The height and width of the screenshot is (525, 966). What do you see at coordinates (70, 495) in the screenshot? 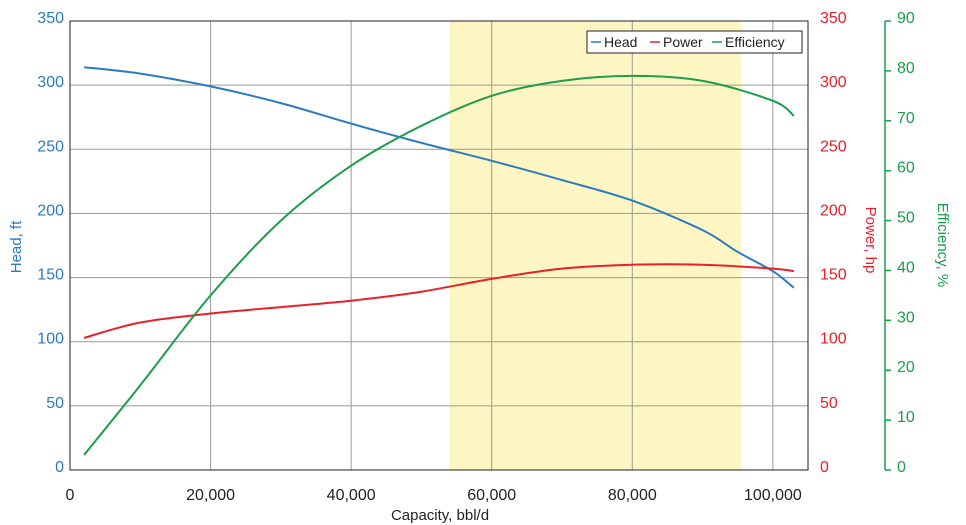
I see `x-tick-label: 0` at bounding box center [70, 495].